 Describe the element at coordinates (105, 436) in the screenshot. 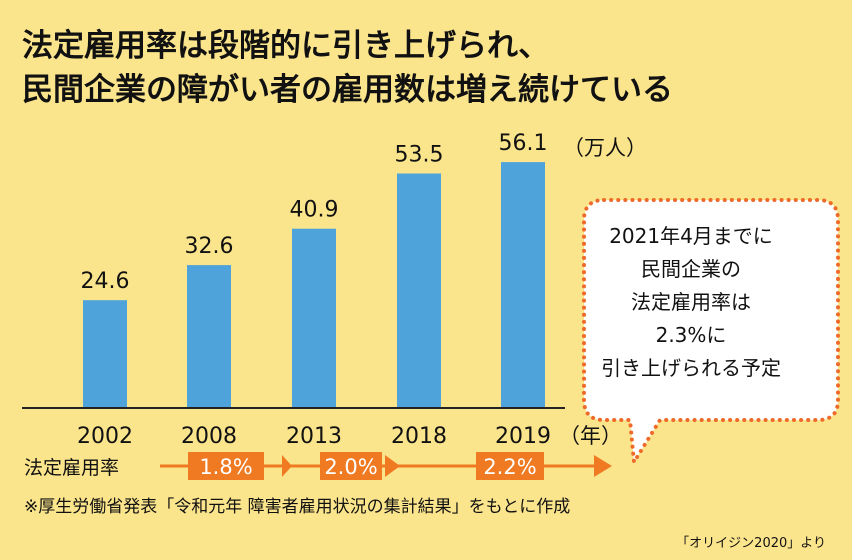

I see `x-tick-2002: 2002` at that location.